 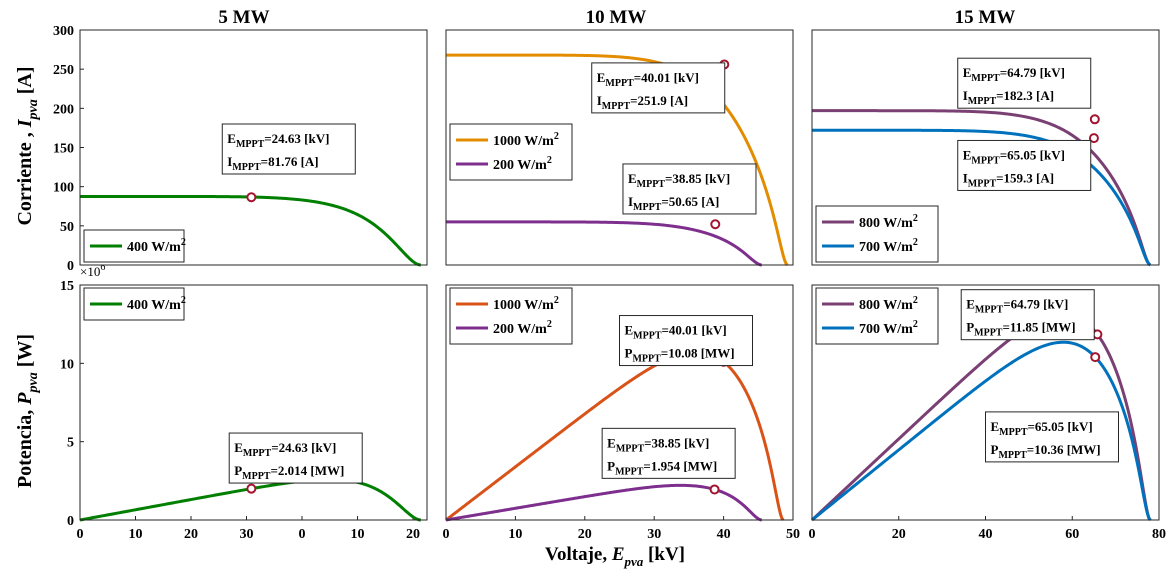 What do you see at coordinates (67, 364) in the screenshot?
I see `y-tick-label: 10` at bounding box center [67, 364].